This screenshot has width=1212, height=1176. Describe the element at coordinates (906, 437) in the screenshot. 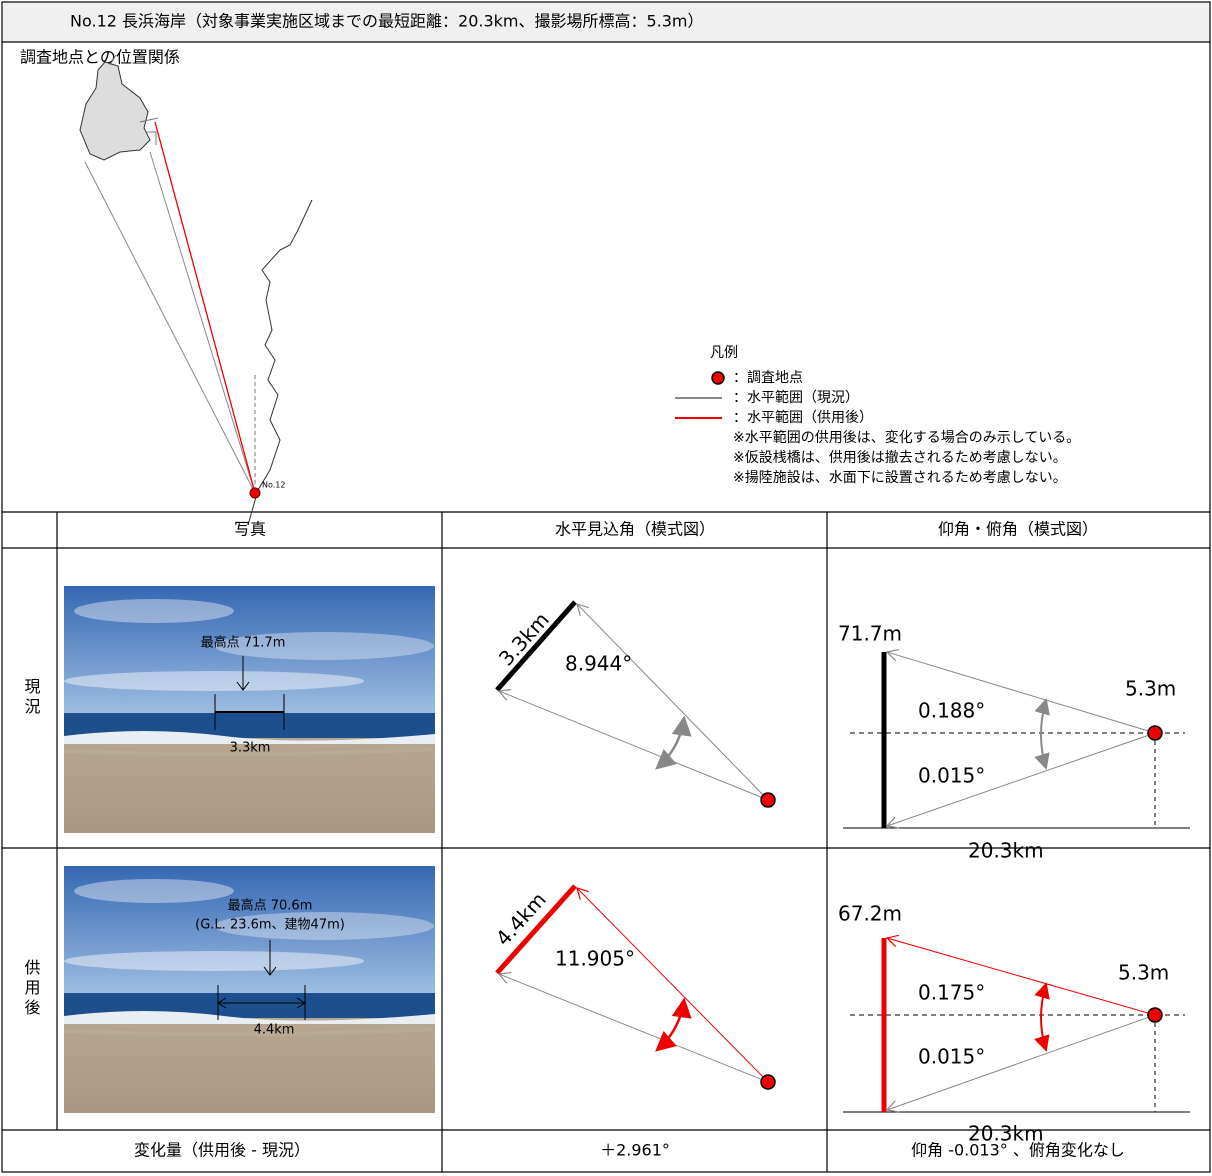

I see `legend-note: ※水平範囲の供用後は、変化する場合のみ示している。` at that location.